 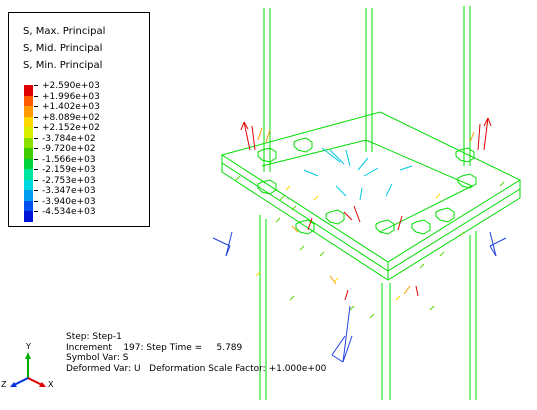 I want to click on legend-title-max-principal: S, Max. Principal, so click(x=64, y=31).